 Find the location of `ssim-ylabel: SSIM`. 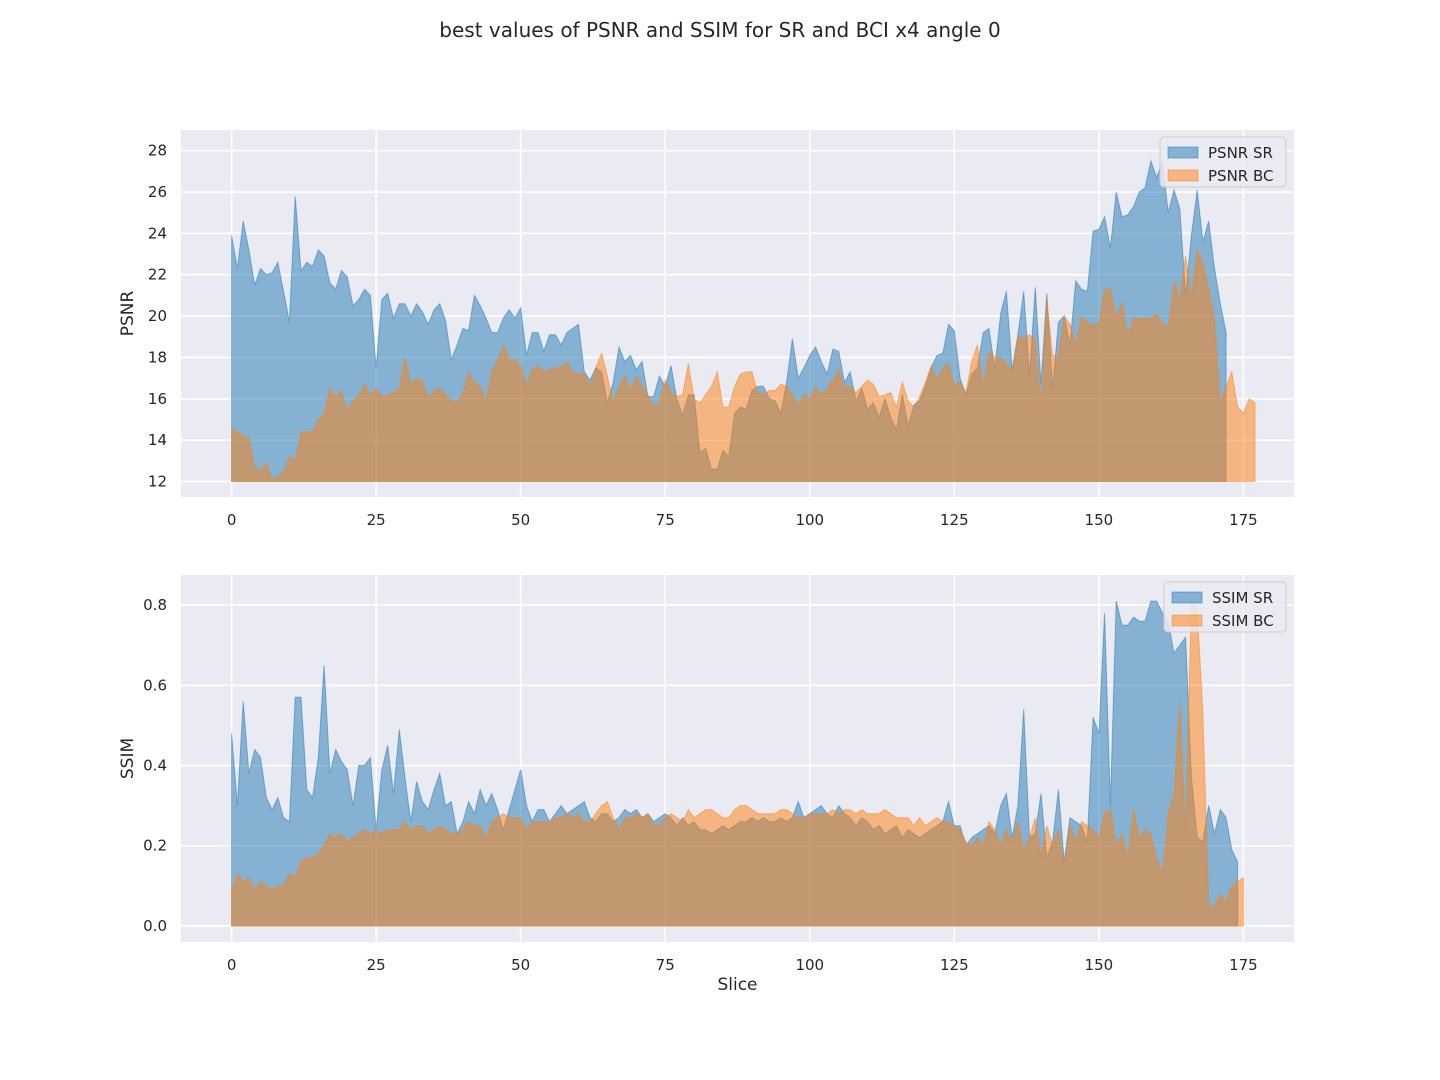

ssim-ylabel: SSIM is located at coordinates (128, 758).